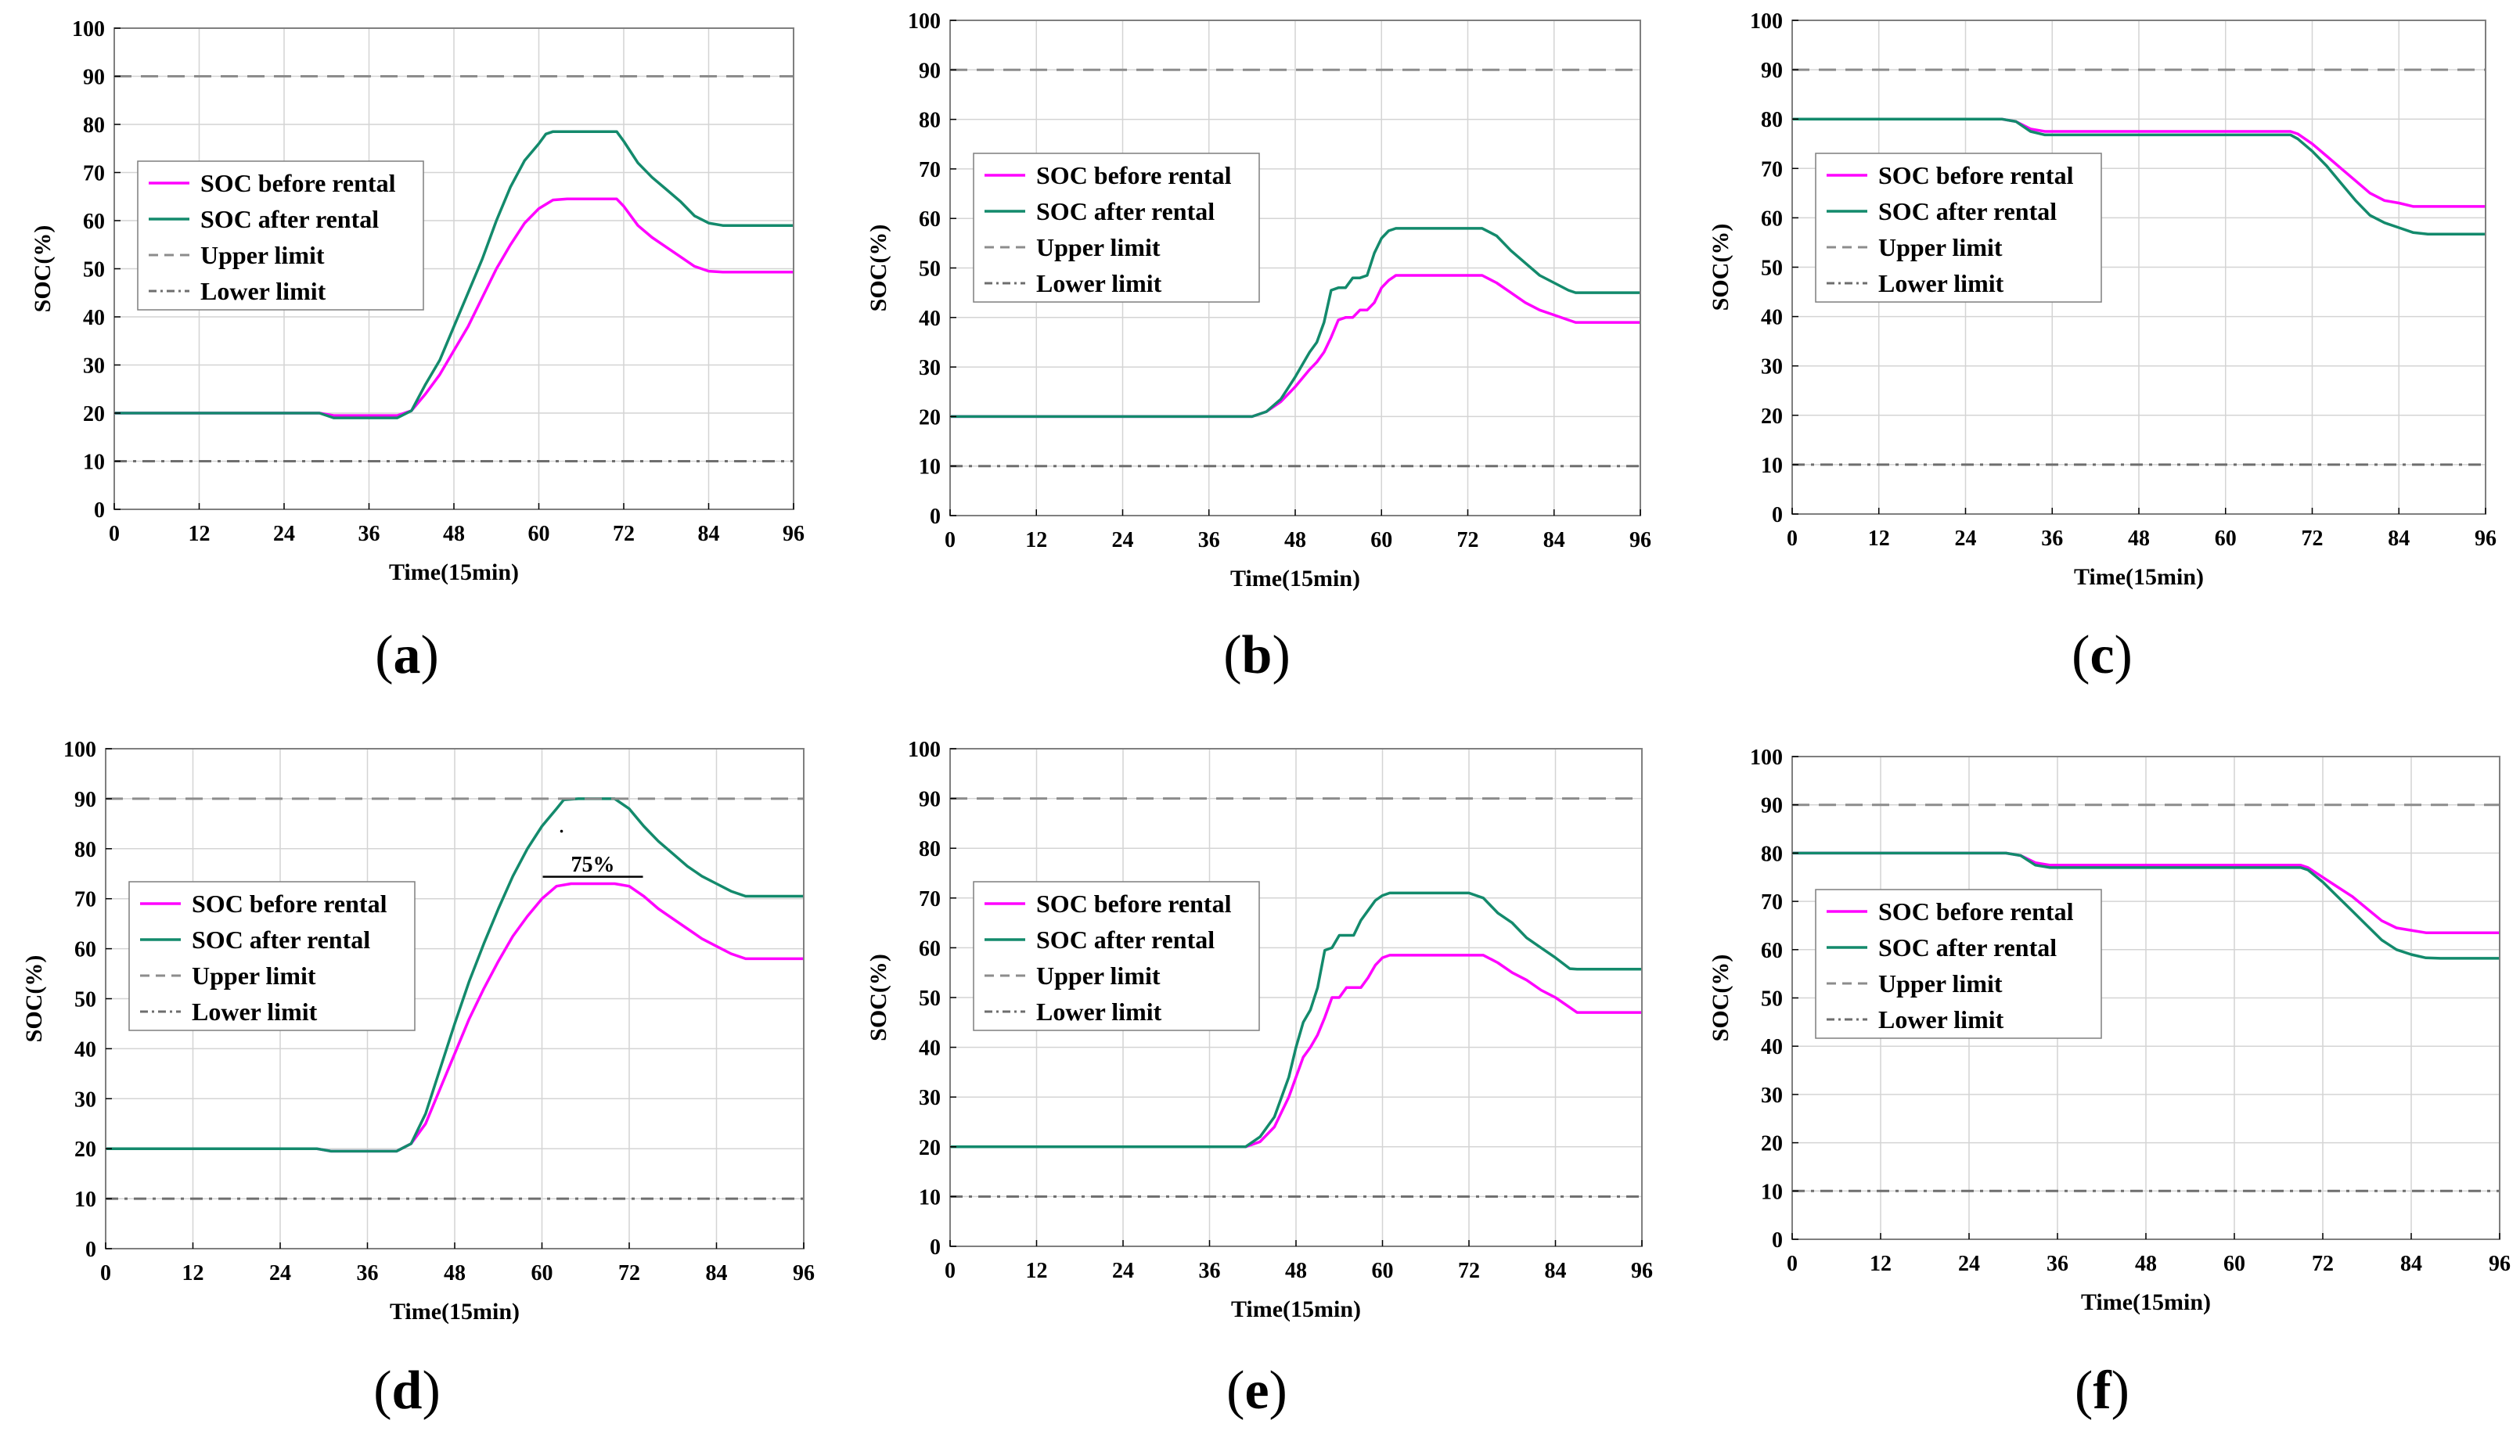  Describe the element at coordinates (407, 655) in the screenshot. I see `panel-label-a: (a)` at that location.